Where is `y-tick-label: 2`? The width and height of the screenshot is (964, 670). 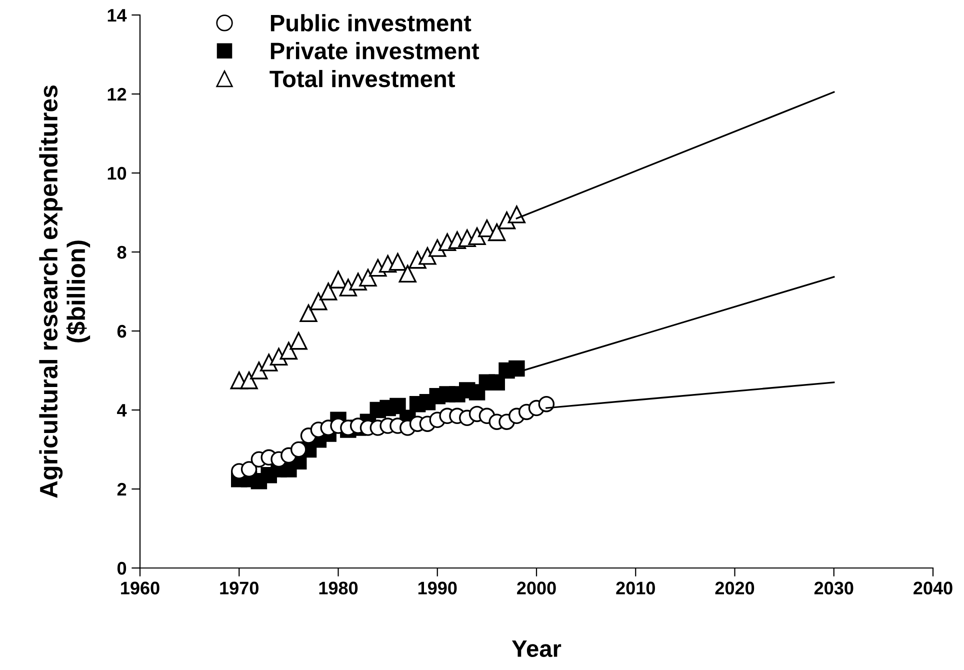 y-tick-label: 2 is located at coordinates (121, 489).